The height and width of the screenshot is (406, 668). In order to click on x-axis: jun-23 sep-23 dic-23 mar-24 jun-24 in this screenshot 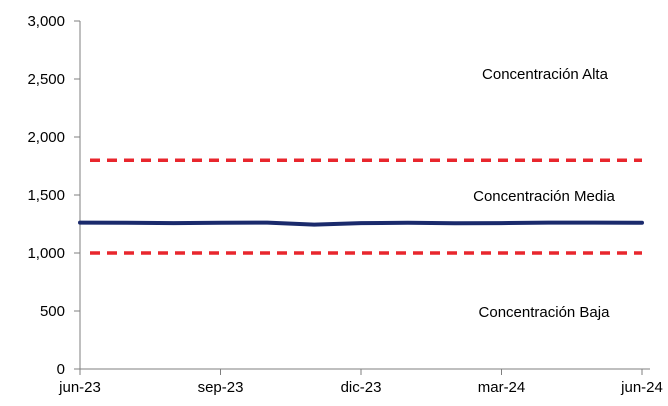, I will do `click(360, 382)`.